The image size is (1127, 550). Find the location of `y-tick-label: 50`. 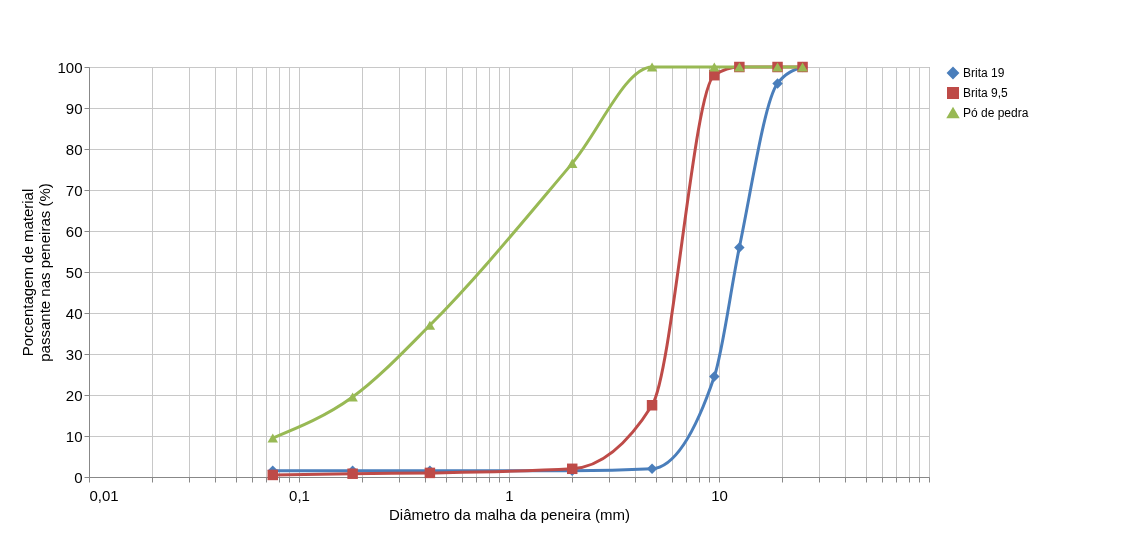

y-tick-label: 50 is located at coordinates (74, 272).